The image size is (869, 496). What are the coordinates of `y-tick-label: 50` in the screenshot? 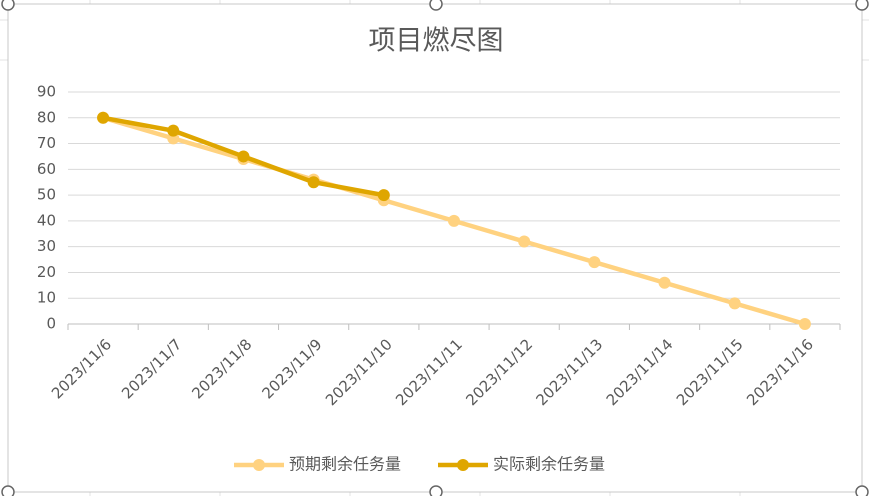 It's located at (46, 195).